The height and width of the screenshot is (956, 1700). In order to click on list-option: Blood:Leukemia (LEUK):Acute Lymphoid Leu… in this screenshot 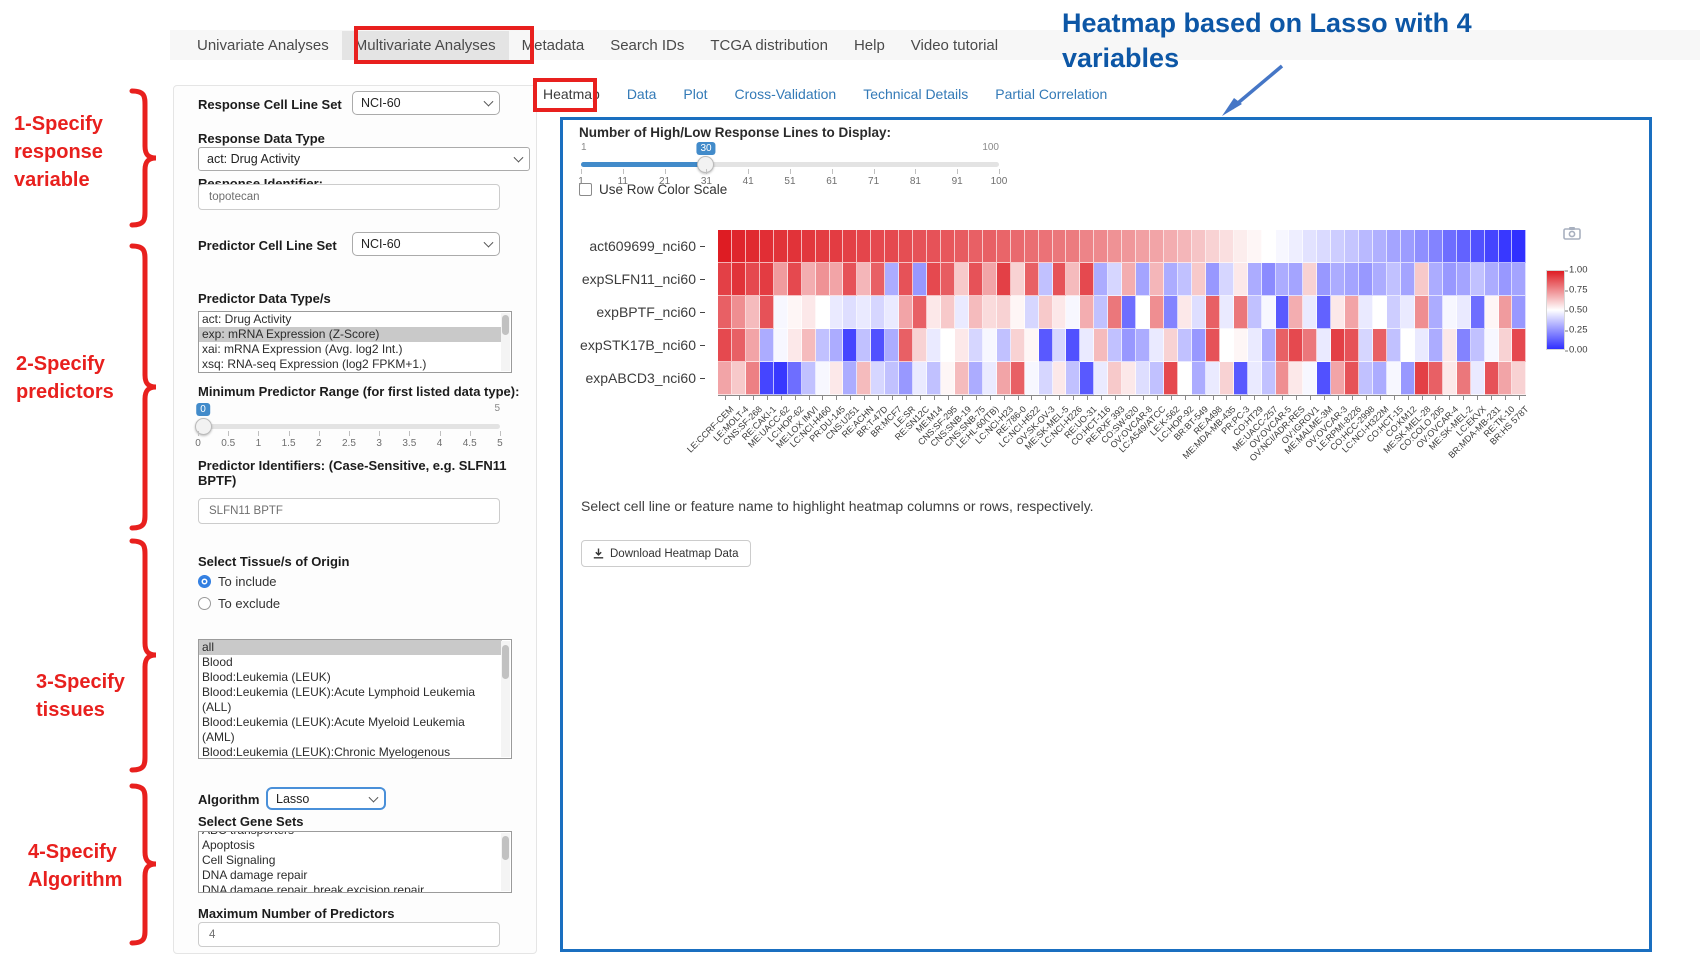, I will do `click(339, 699)`.